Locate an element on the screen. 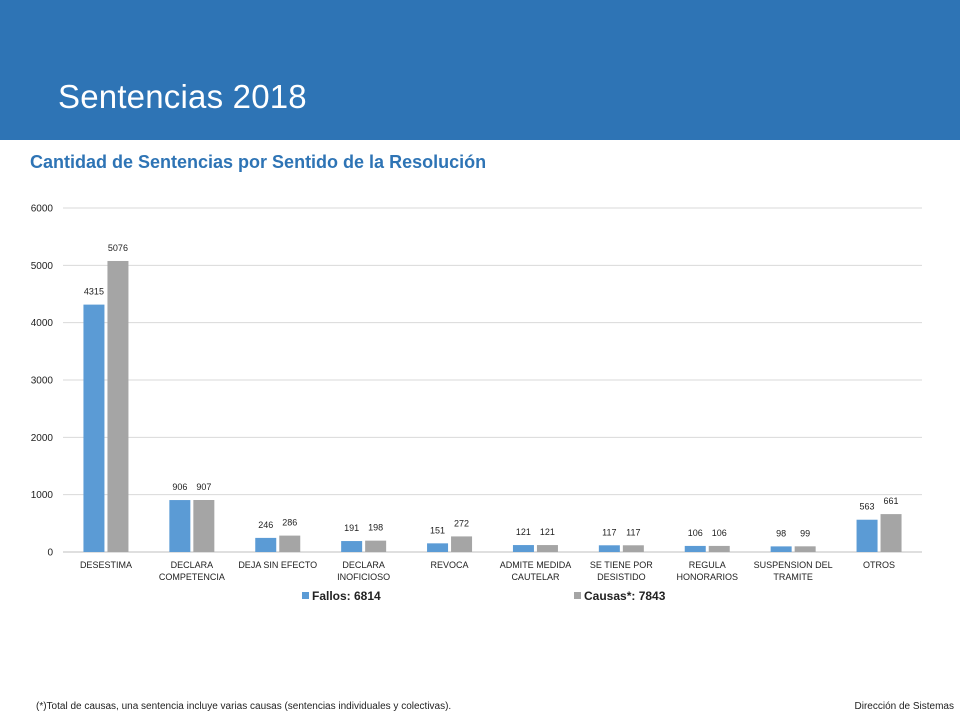  x-tick-label: SUSPENSION DEL is located at coordinates (793, 565).